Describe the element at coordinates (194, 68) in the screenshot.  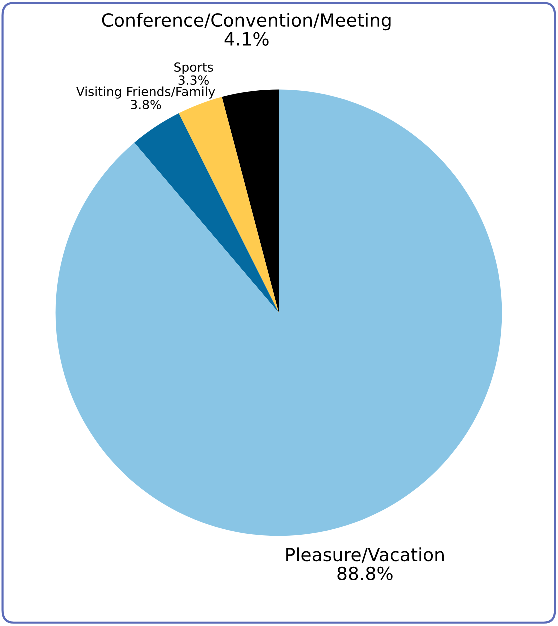
I see `slice-label: Sports` at that location.